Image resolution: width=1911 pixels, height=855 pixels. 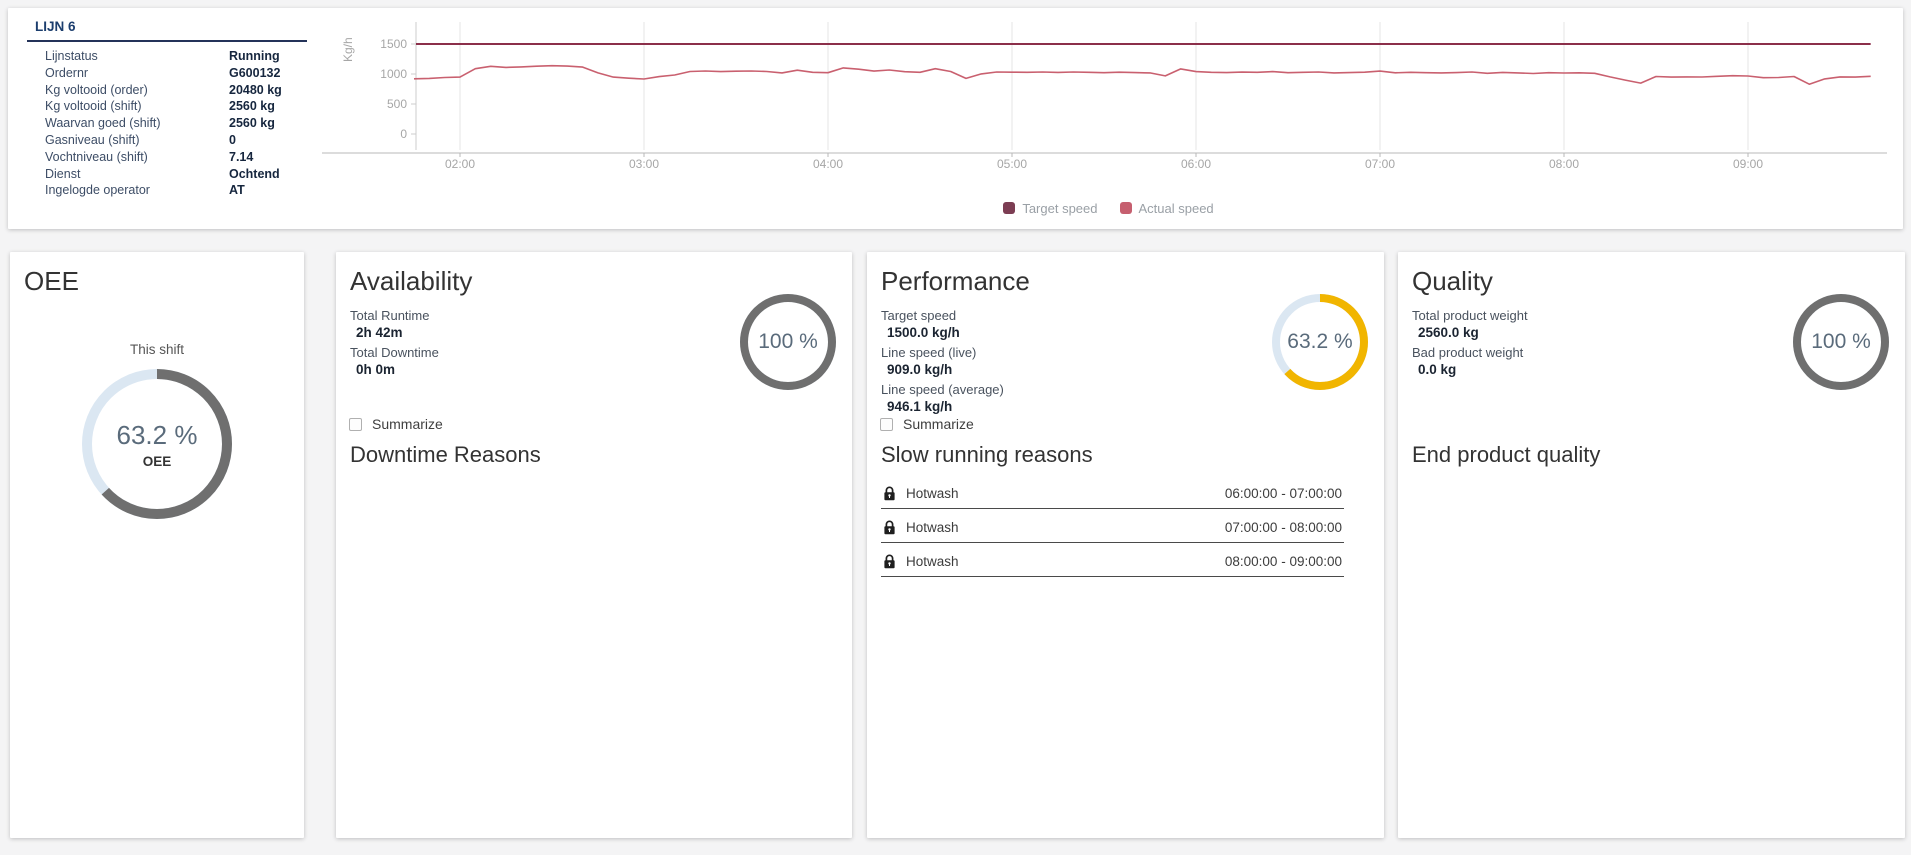 What do you see at coordinates (67, 72) in the screenshot?
I see `info-label: Ordernr` at bounding box center [67, 72].